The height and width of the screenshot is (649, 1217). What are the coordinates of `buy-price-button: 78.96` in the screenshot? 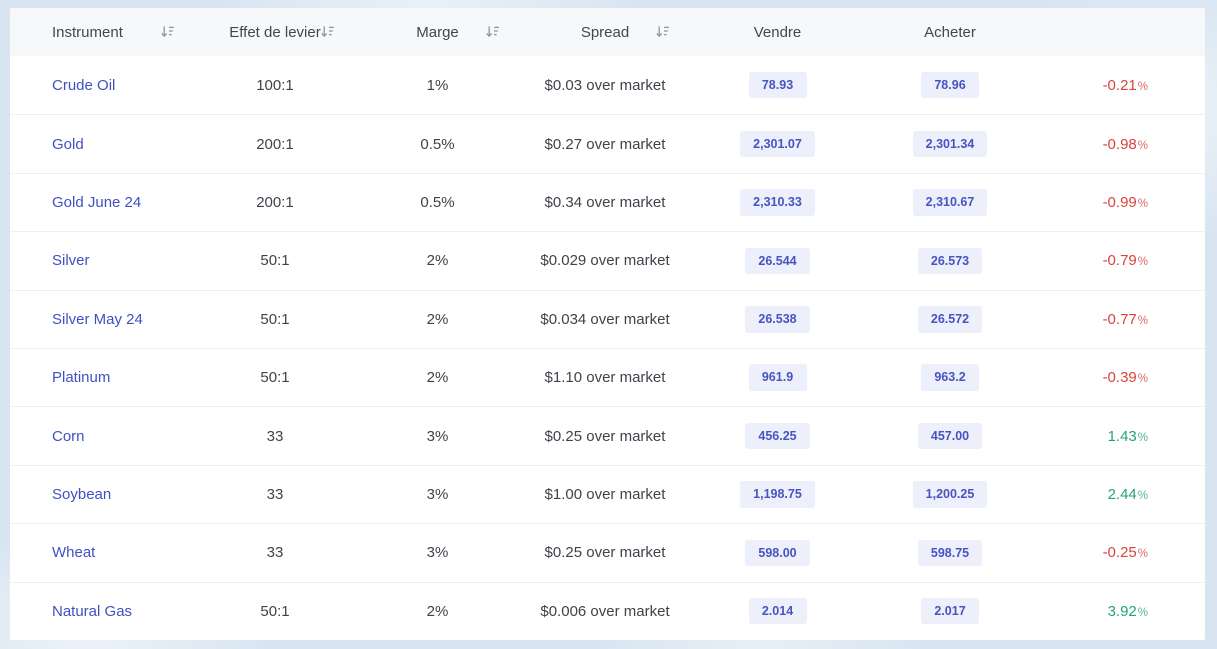 It's located at (950, 85).